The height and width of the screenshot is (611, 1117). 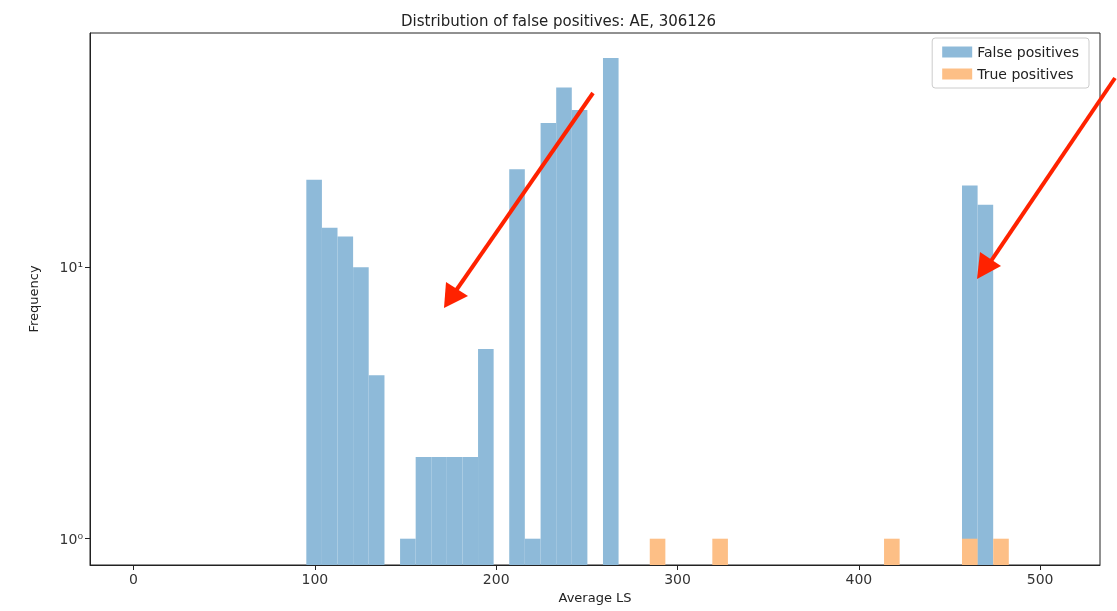 I want to click on legend-label: False positives, so click(x=1028, y=52).